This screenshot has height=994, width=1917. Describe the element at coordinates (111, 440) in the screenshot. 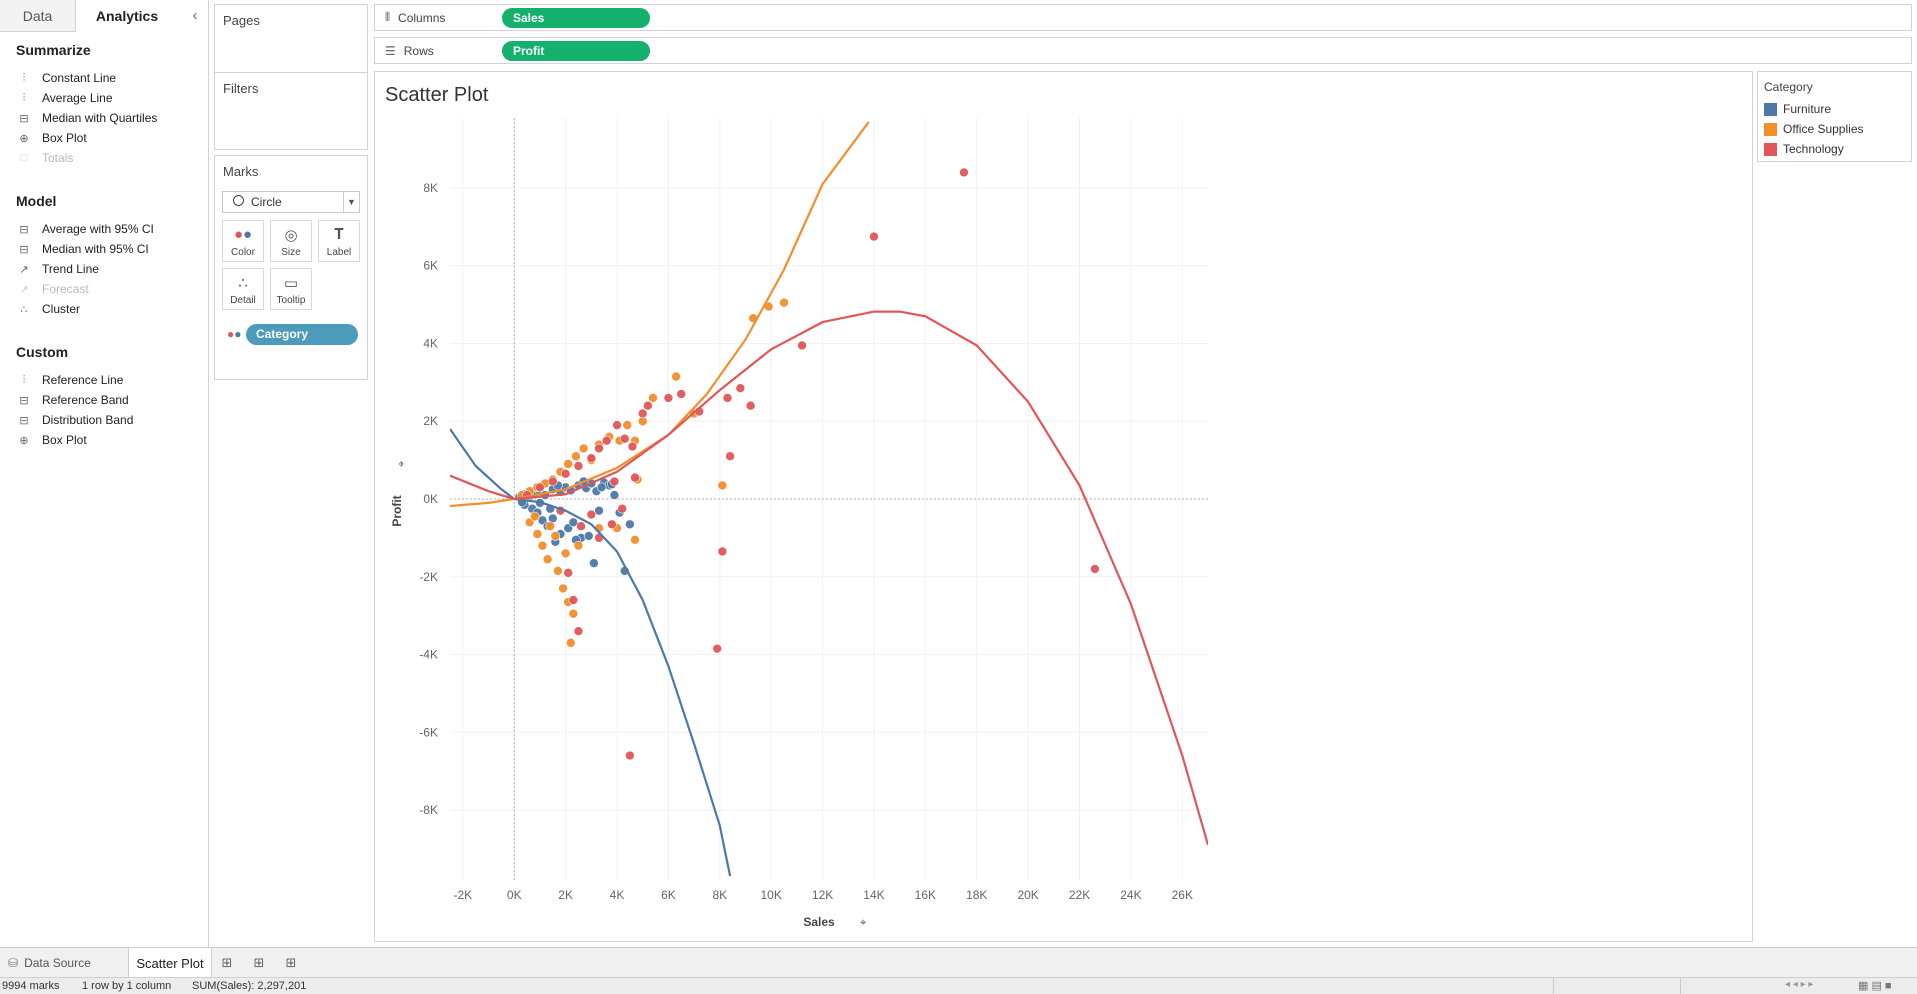

I see `analytics-item-box-plot-custom: ⊕ Box Plot` at that location.